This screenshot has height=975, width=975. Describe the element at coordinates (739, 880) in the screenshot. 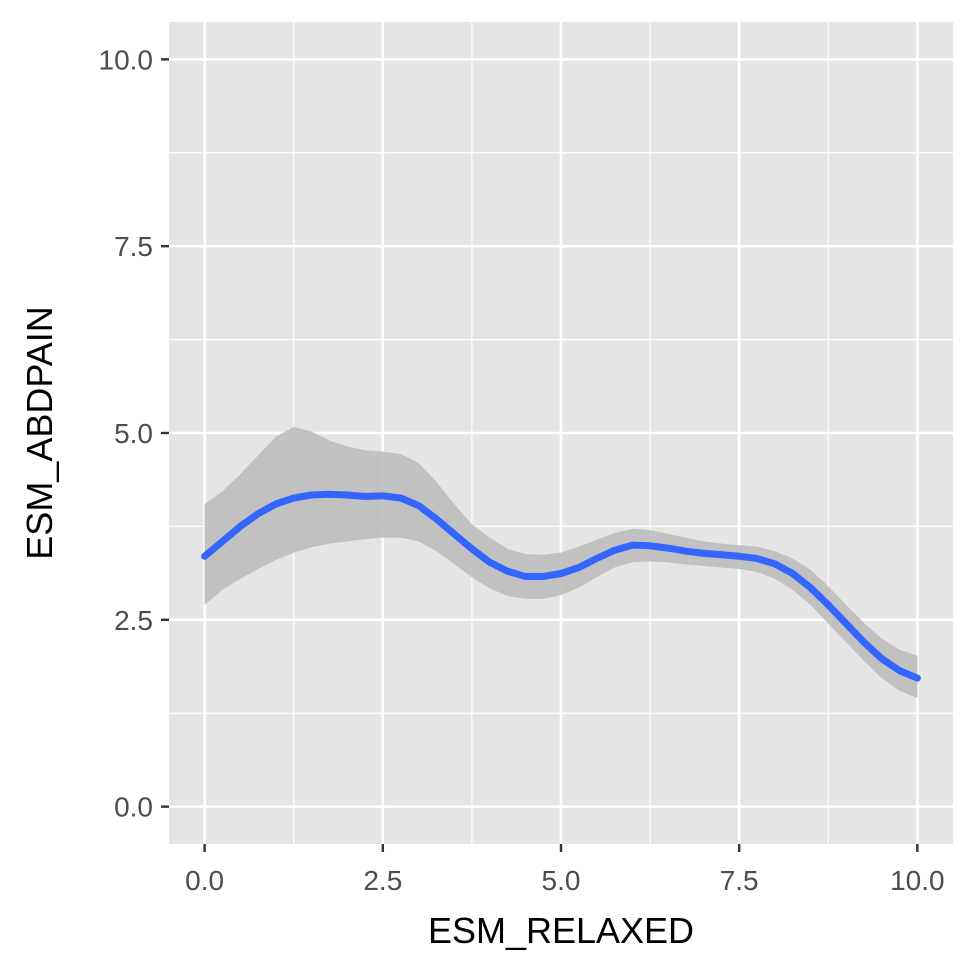

I see `x-tick-label: 7.5` at that location.